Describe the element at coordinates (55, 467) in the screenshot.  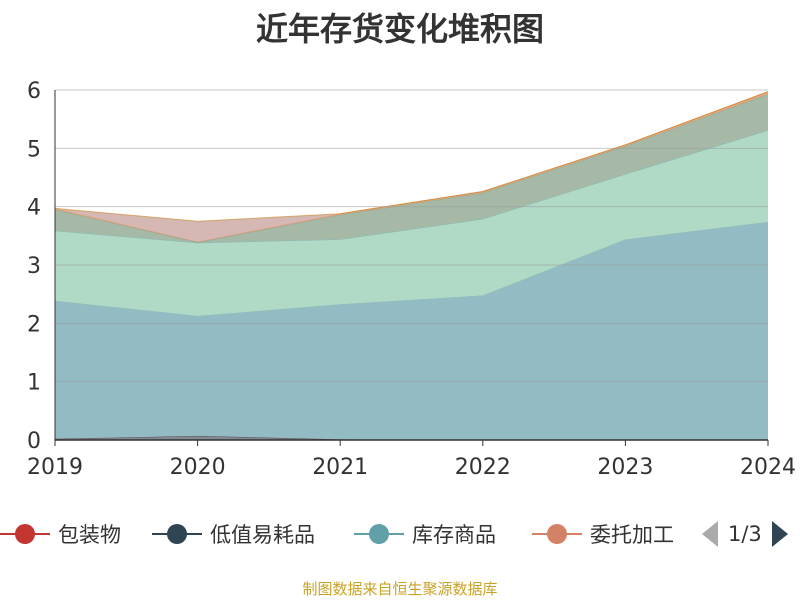
I see `x-tick-label: 2019` at that location.